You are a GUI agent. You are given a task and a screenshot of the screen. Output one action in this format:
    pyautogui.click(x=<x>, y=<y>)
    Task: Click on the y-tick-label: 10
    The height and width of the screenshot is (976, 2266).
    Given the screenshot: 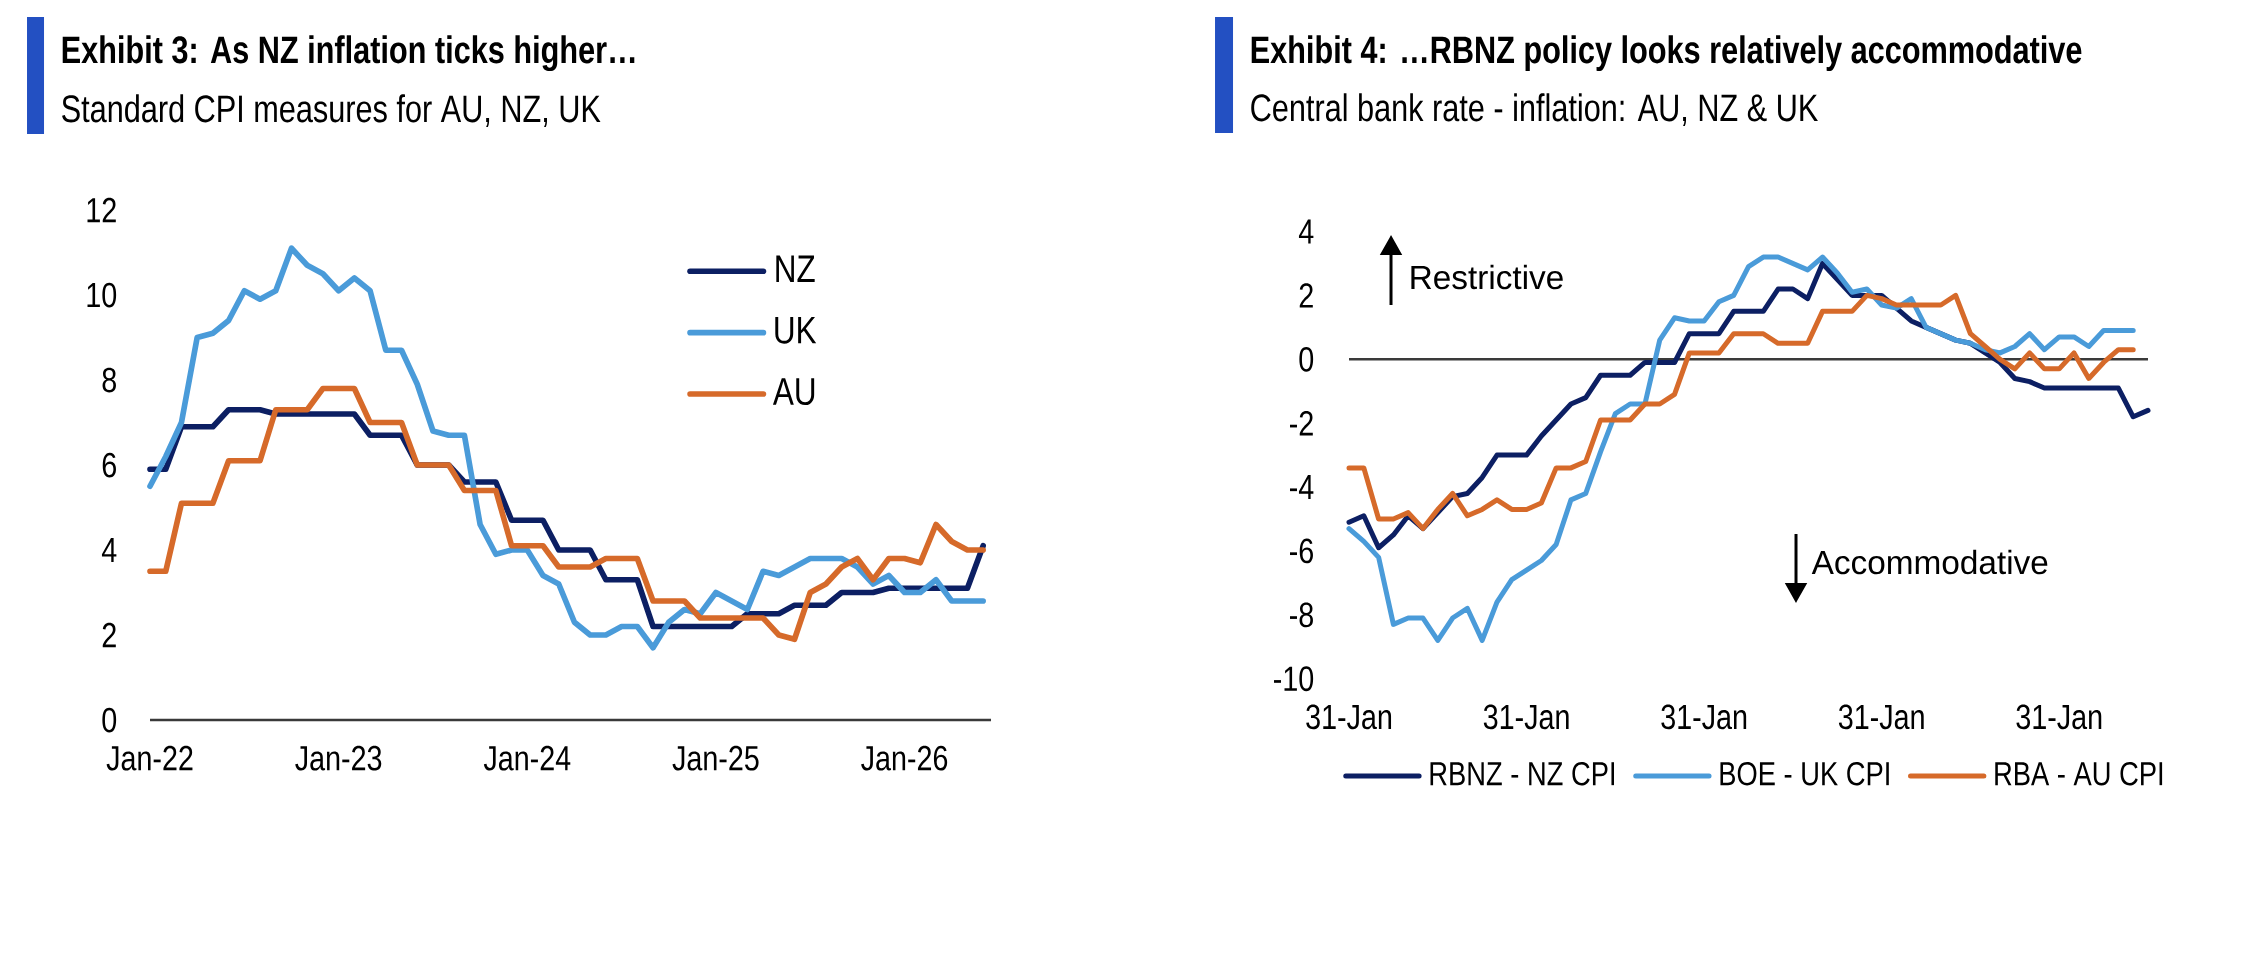 What is the action you would take?
    pyautogui.click(x=102, y=295)
    